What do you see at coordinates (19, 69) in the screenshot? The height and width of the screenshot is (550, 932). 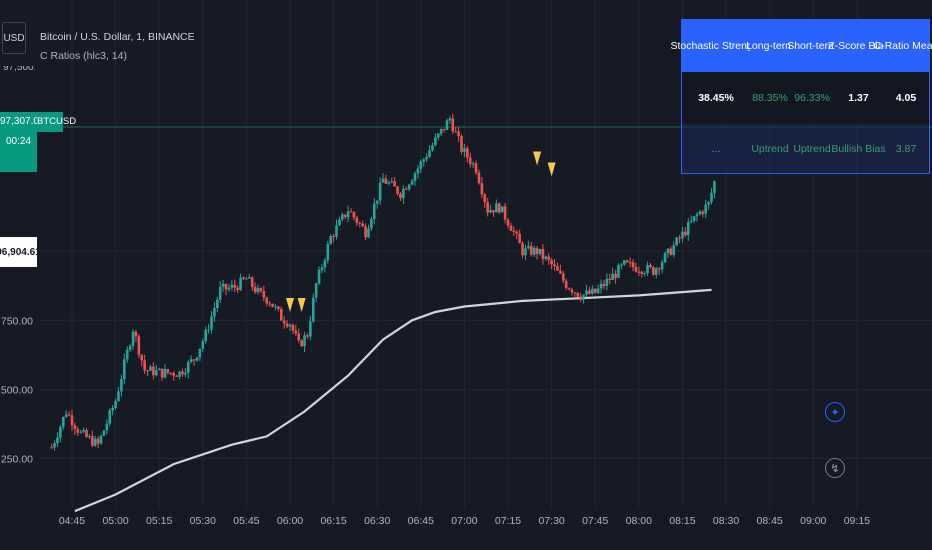 I see `clipped-price-label: 97,500.00` at bounding box center [19, 69].